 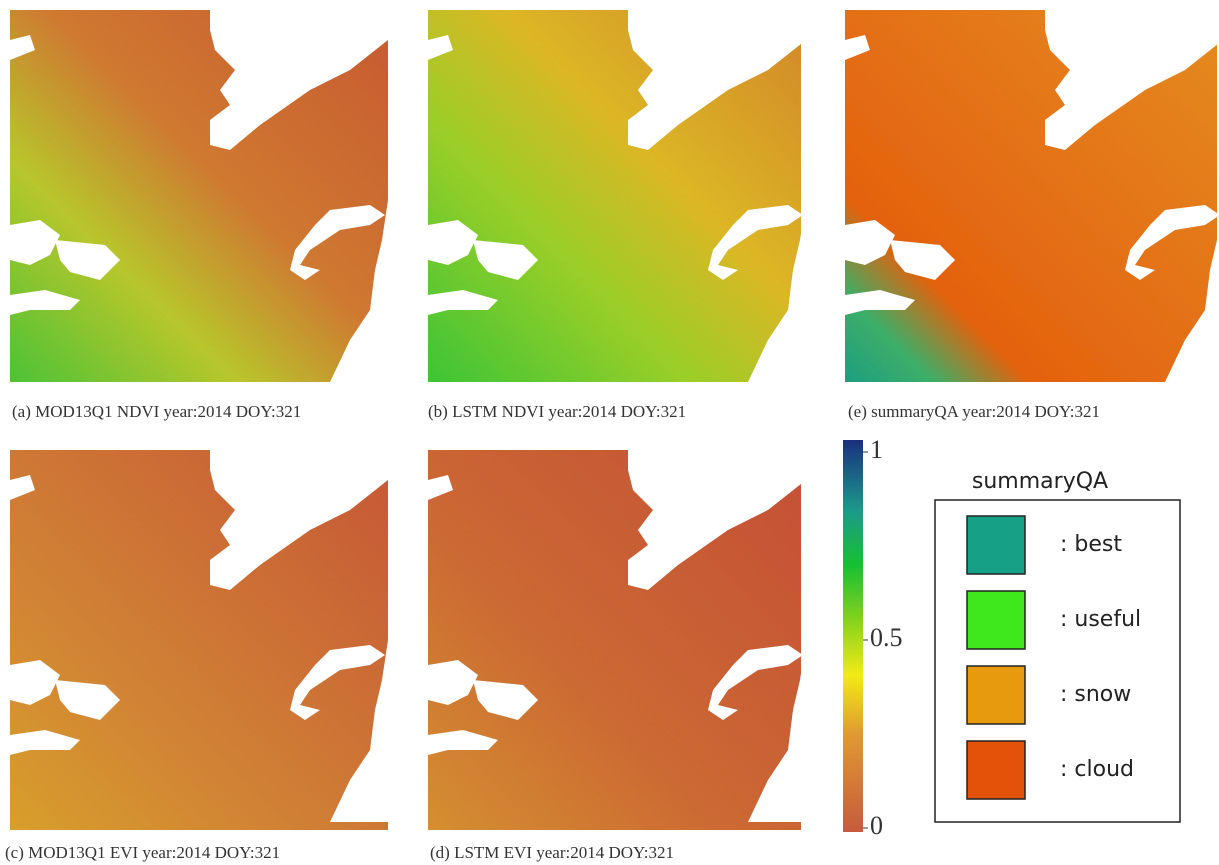 I want to click on legend-title: summaryQA, so click(x=1040, y=481).